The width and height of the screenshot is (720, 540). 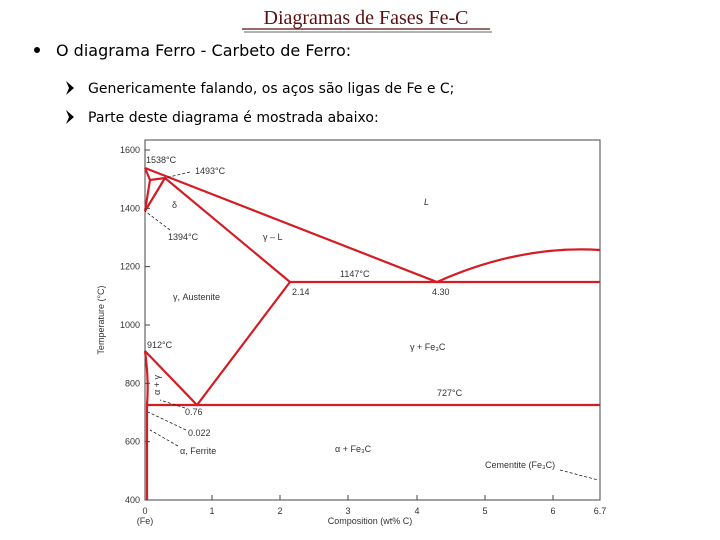 What do you see at coordinates (233, 118) in the screenshot?
I see `sub-bullet-text: Parte deste diagrama é mostrada abaixo:` at bounding box center [233, 118].